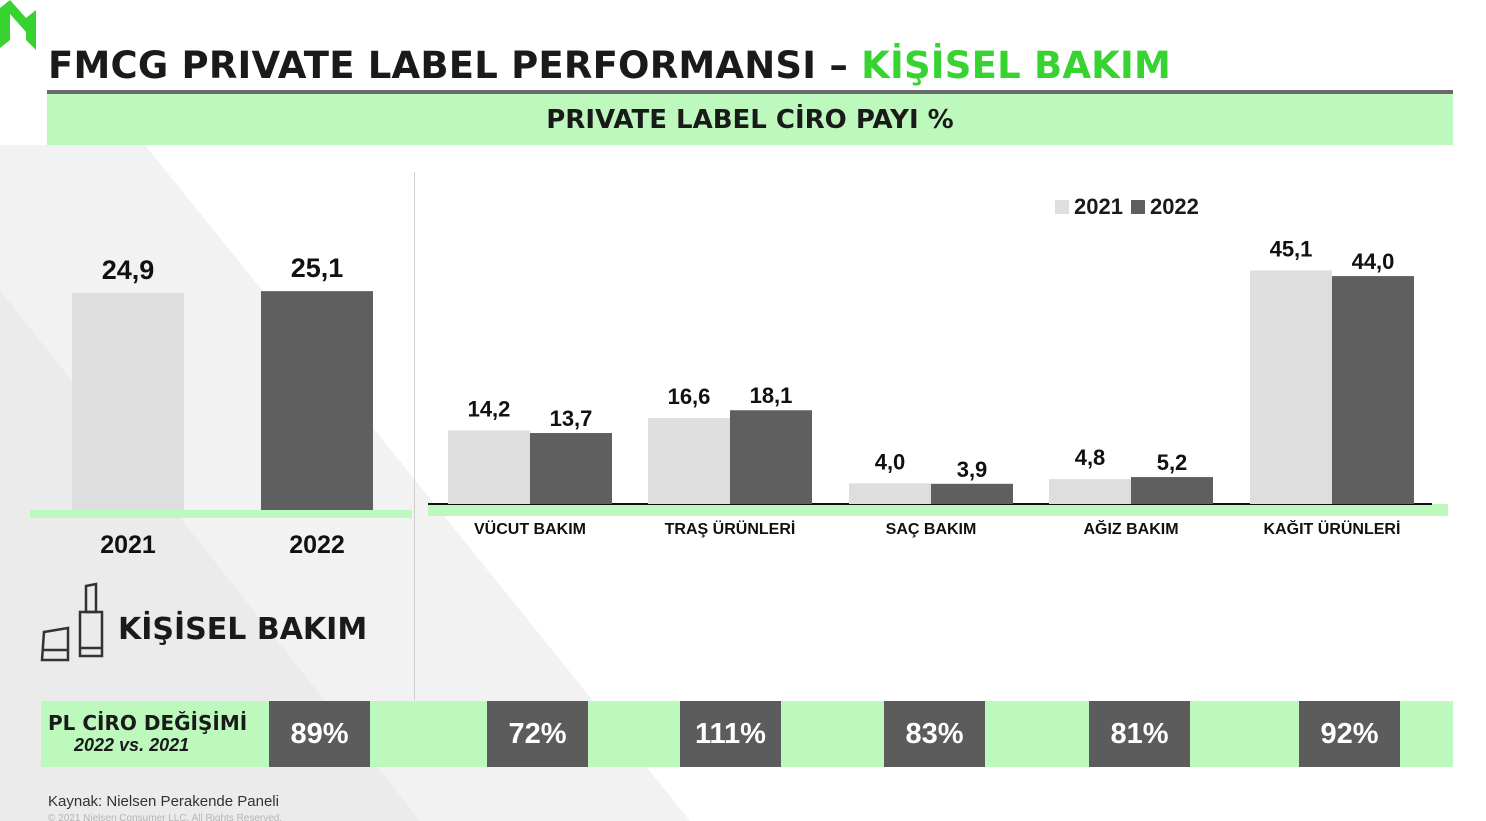  I want to click on section-banner: PRIVATE LABEL CİRO PAYI %, so click(750, 119).